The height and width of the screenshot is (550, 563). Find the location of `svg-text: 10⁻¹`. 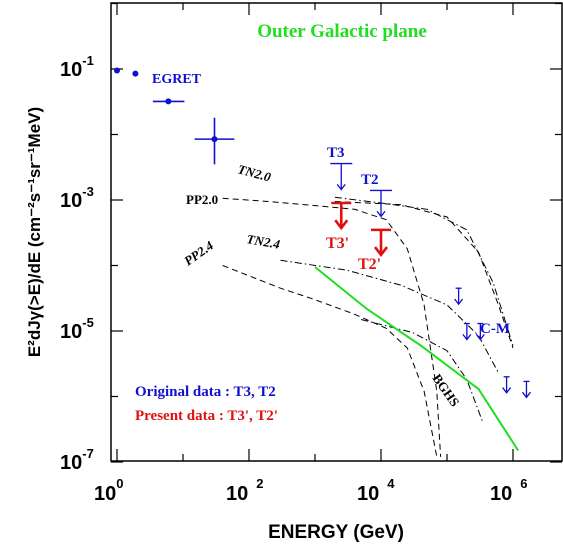

svg-text: 10⁻¹ is located at coordinates (77, 67).